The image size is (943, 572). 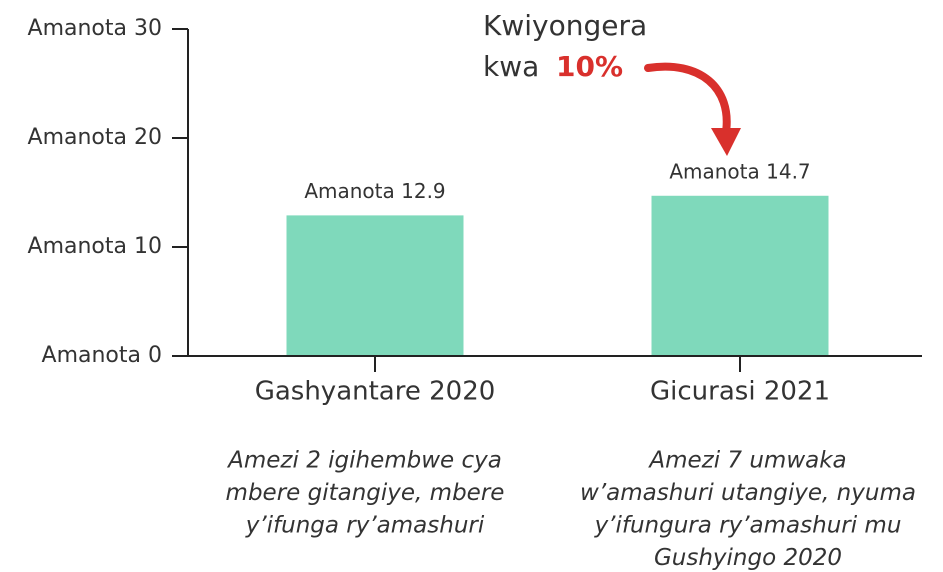 What do you see at coordinates (365, 493) in the screenshot?
I see `category-note: mbere gitangiye, mbere` at bounding box center [365, 493].